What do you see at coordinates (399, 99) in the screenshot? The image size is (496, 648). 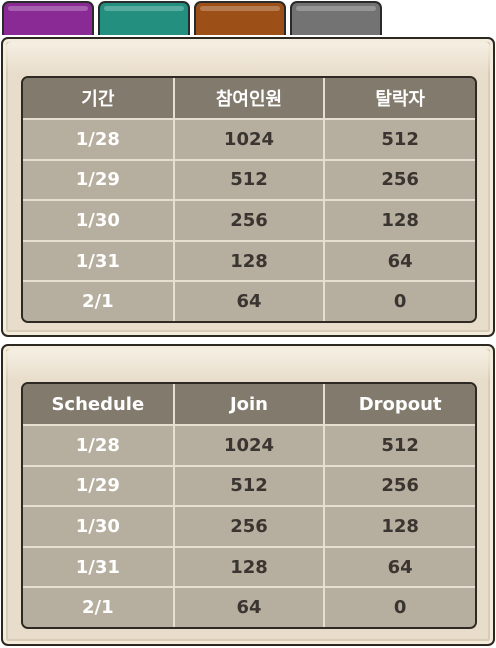 I see `column-header-eliminated: 탈락자` at bounding box center [399, 99].